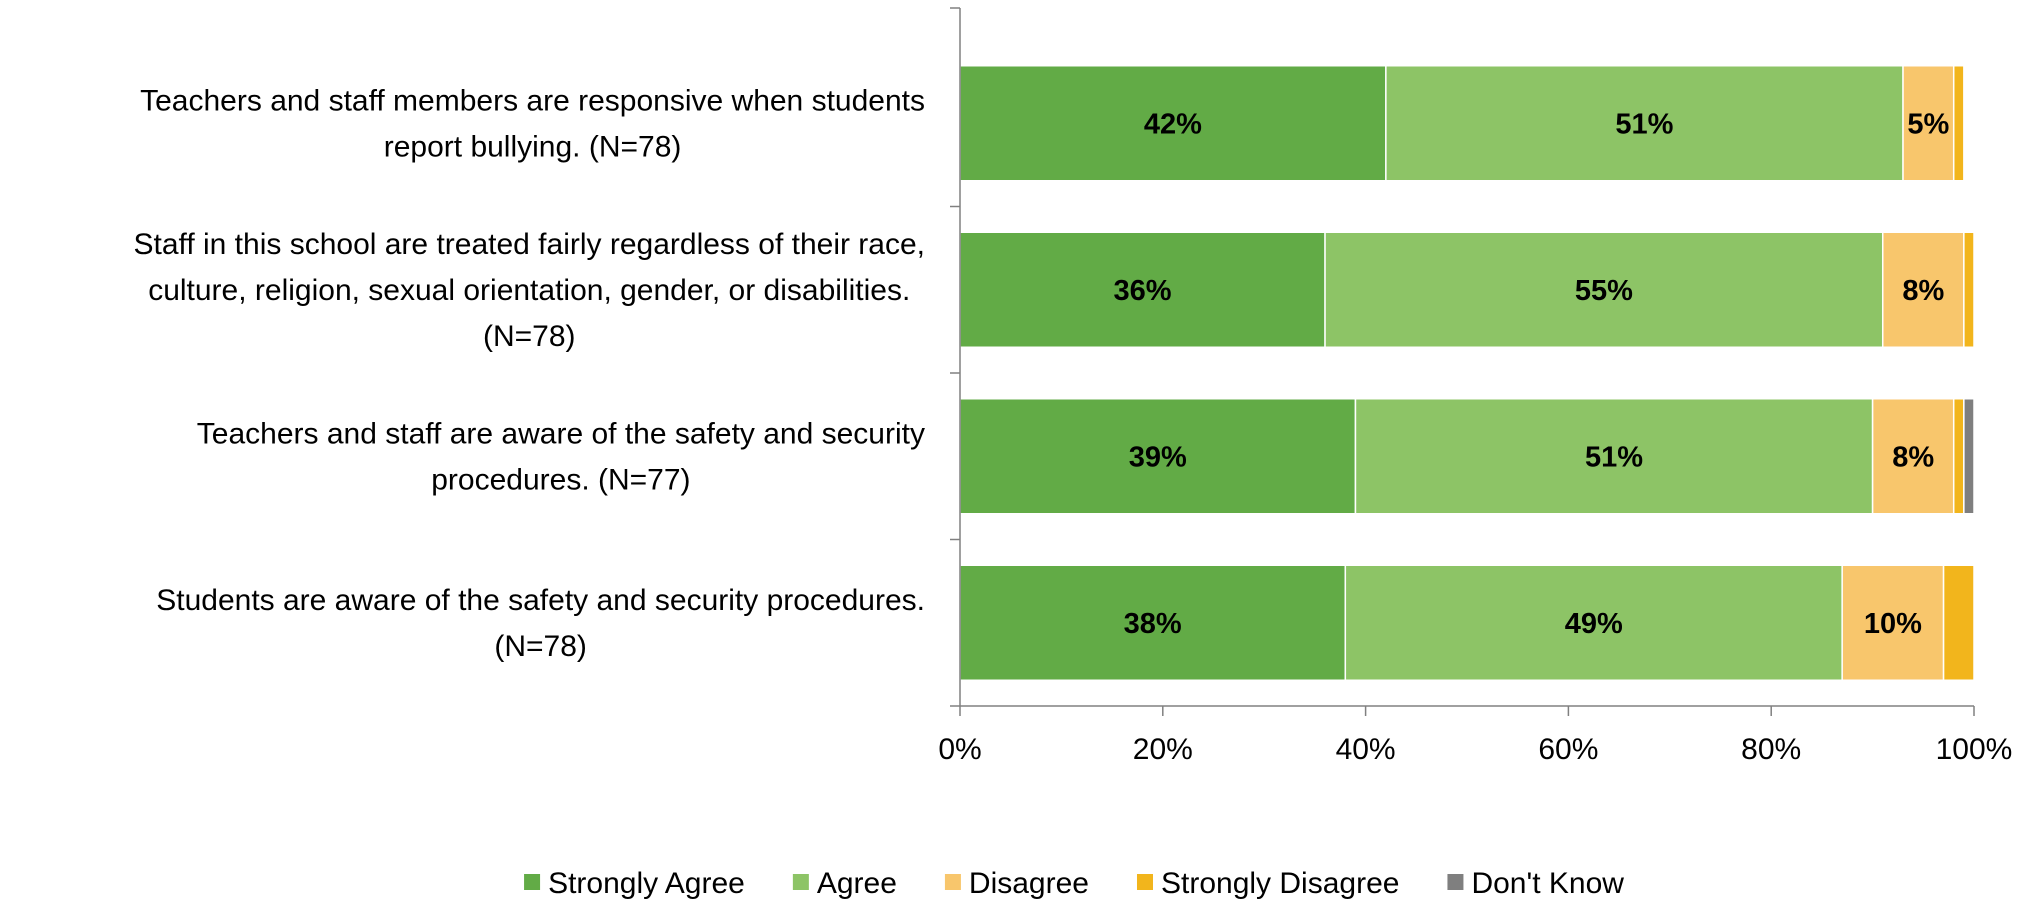 Image resolution: width=2028 pixels, height=916 pixels. Describe the element at coordinates (1974, 749) in the screenshot. I see `x-tick-label-100: 100%` at that location.